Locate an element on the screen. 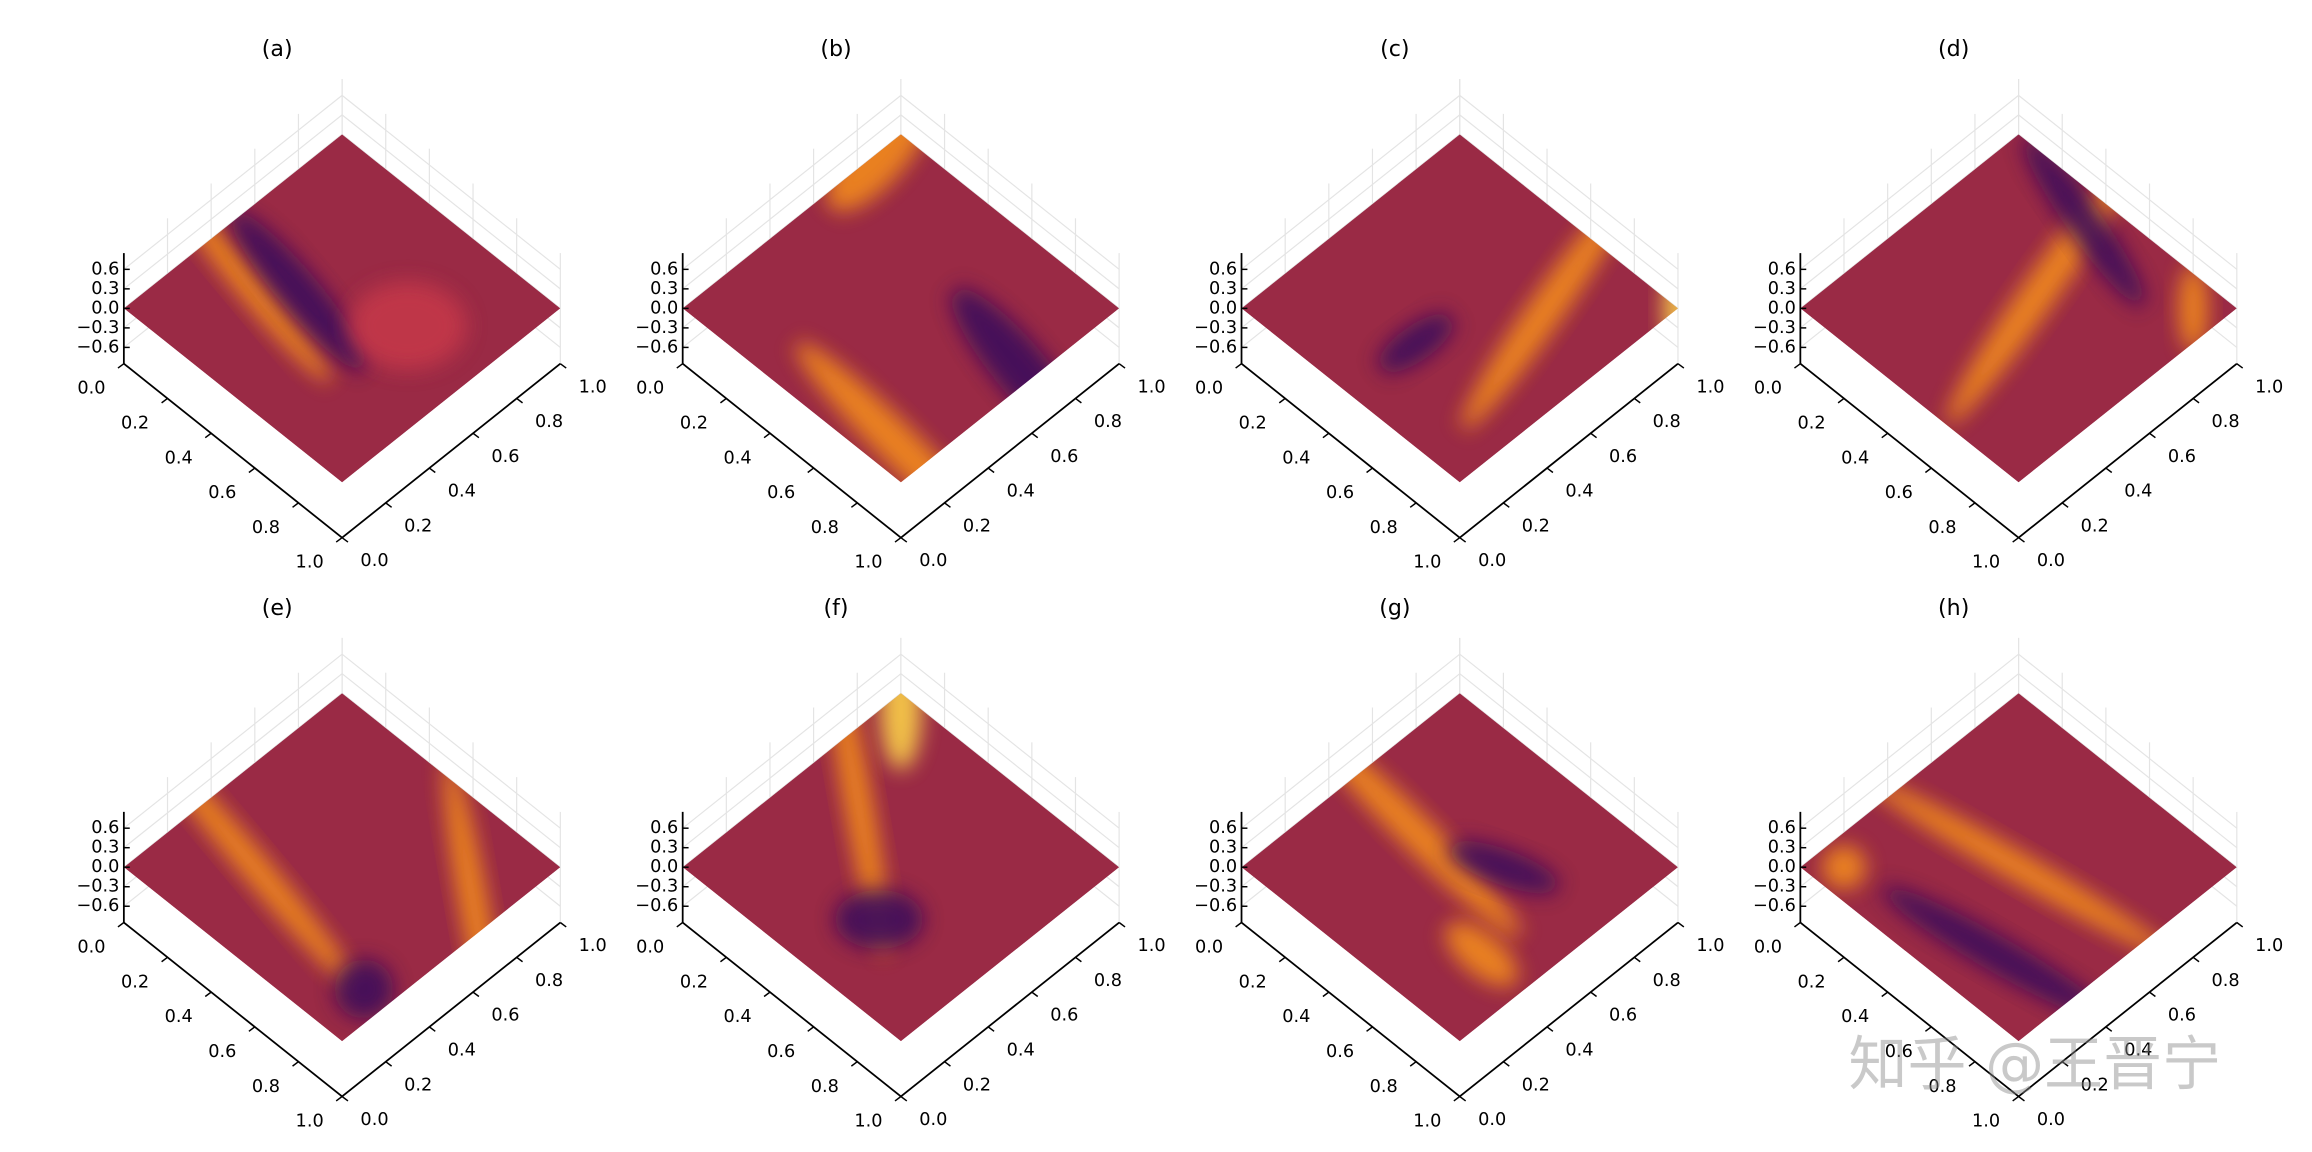 This screenshot has width=2312, height=1152. x-tick-label: 1.0 is located at coordinates (868, 1122).